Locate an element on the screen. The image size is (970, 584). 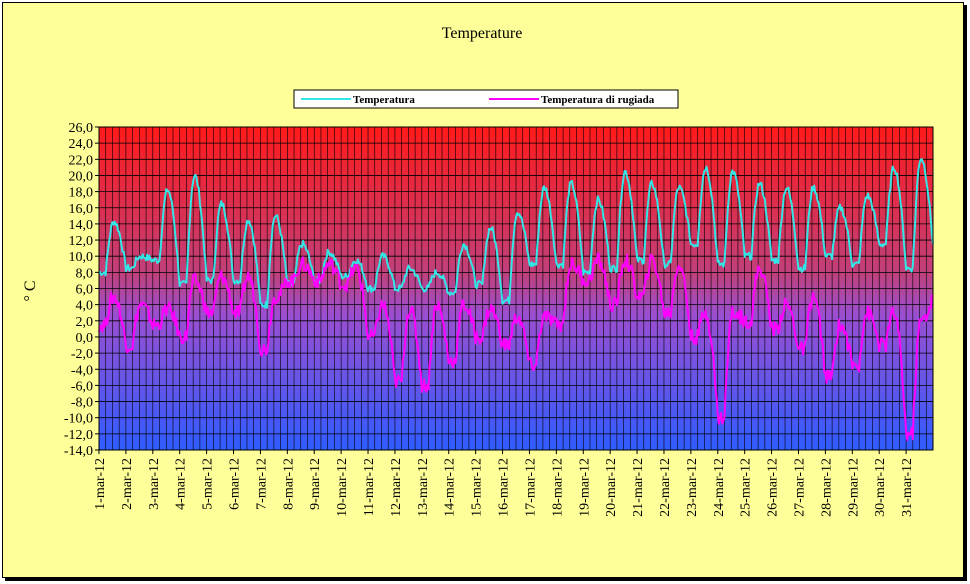
x-tick-label: 5-mar-12 is located at coordinates (208, 484).